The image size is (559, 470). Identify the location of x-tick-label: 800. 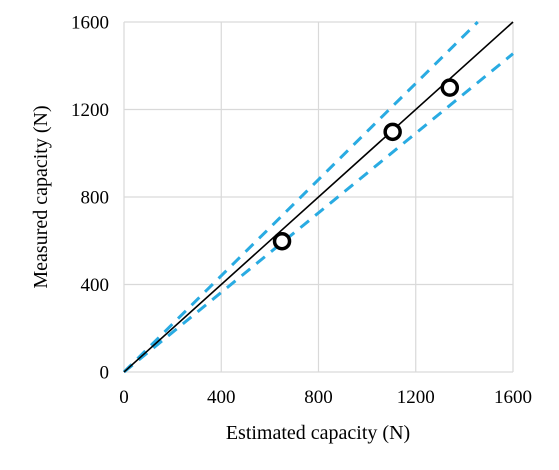
(318, 397).